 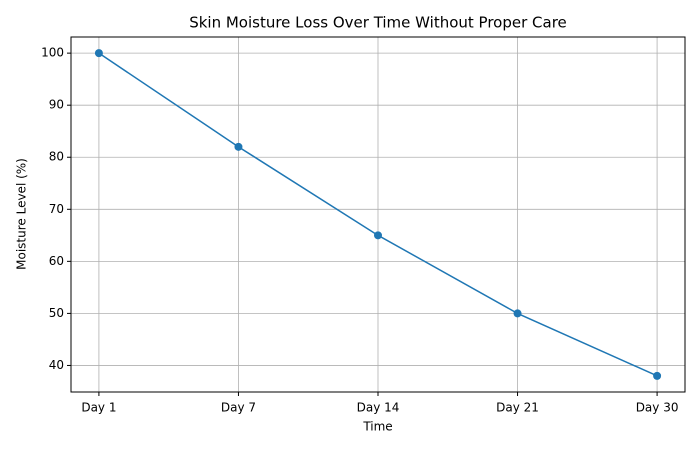 What do you see at coordinates (238, 408) in the screenshot?
I see `x-tick-label: Day 7` at bounding box center [238, 408].